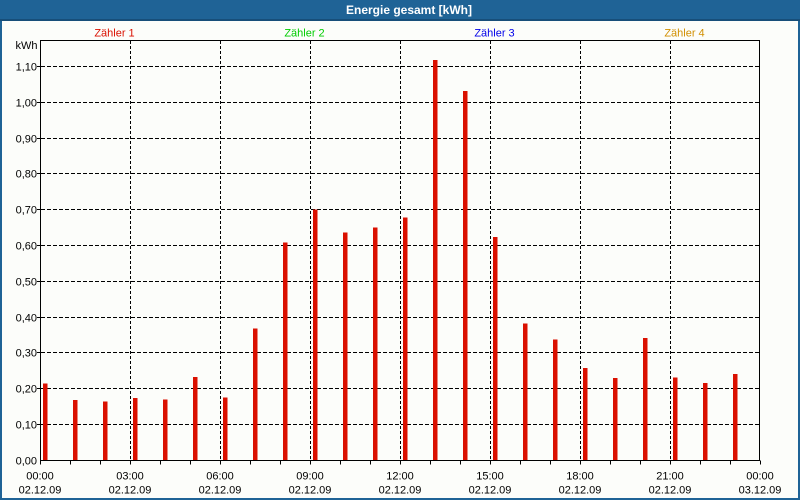 Image resolution: width=800 pixels, height=500 pixels. What do you see at coordinates (494, 34) in the screenshot?
I see `svg-text: Zähler 3` at bounding box center [494, 34].